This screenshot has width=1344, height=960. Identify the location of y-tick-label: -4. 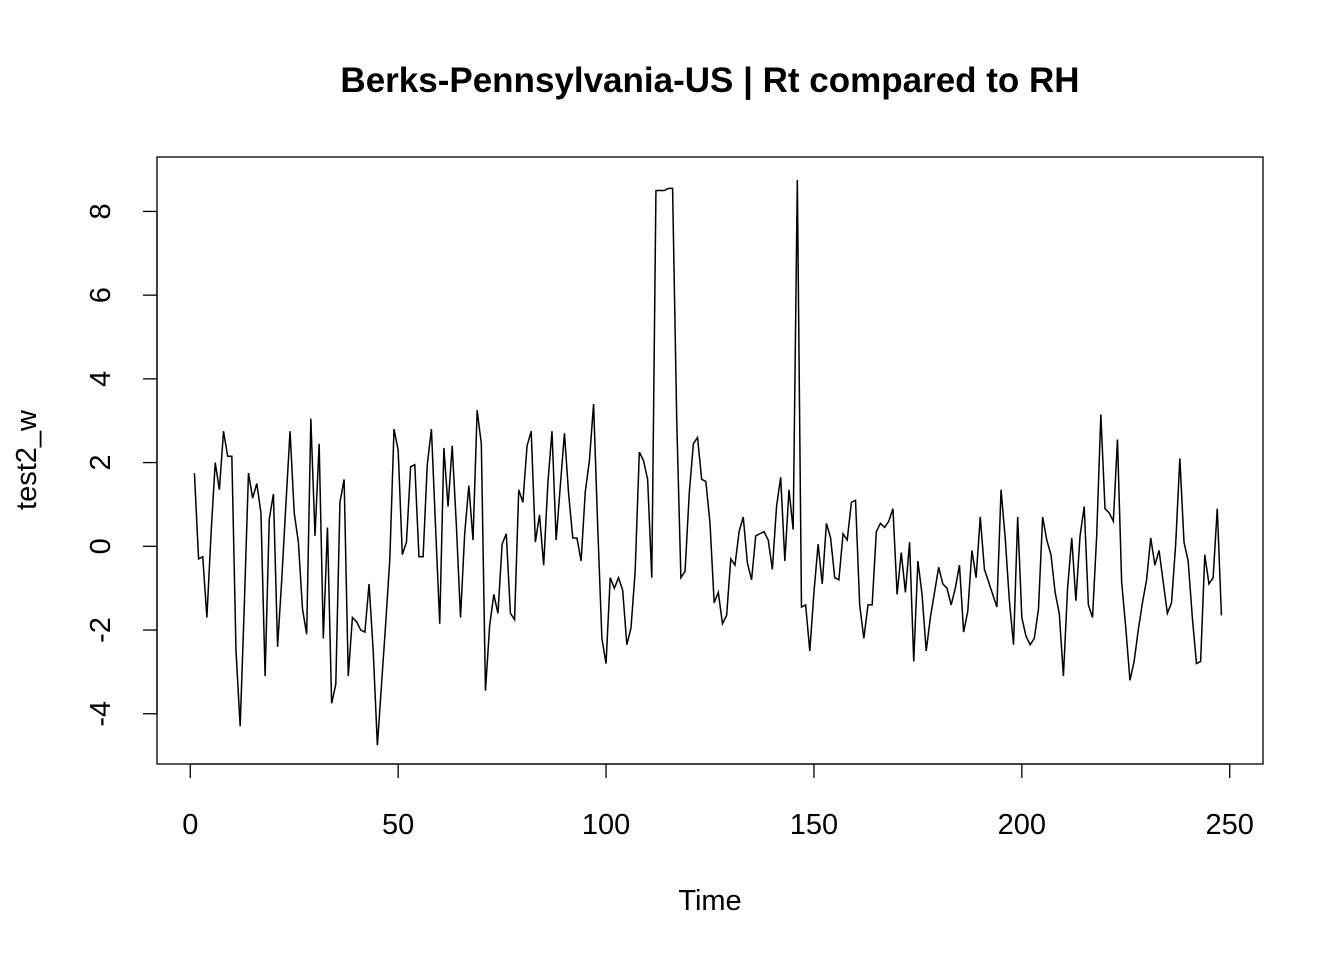
(101, 714).